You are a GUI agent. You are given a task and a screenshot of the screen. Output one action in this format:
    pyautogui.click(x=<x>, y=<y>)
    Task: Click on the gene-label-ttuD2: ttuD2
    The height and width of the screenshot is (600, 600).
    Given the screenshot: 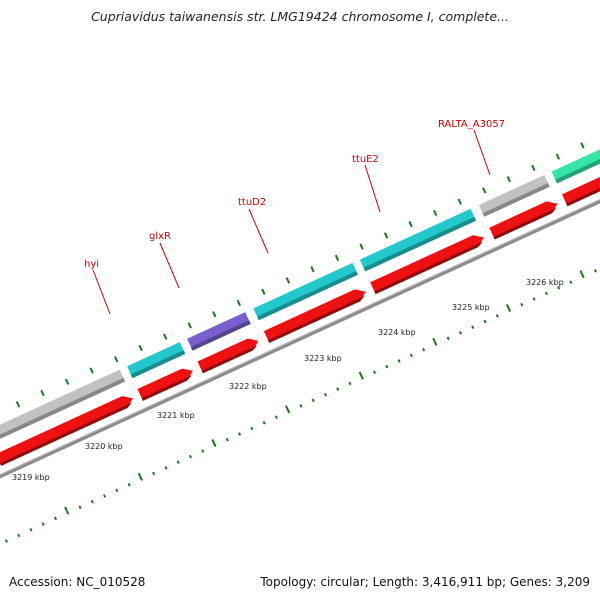 What is the action you would take?
    pyautogui.click(x=252, y=202)
    